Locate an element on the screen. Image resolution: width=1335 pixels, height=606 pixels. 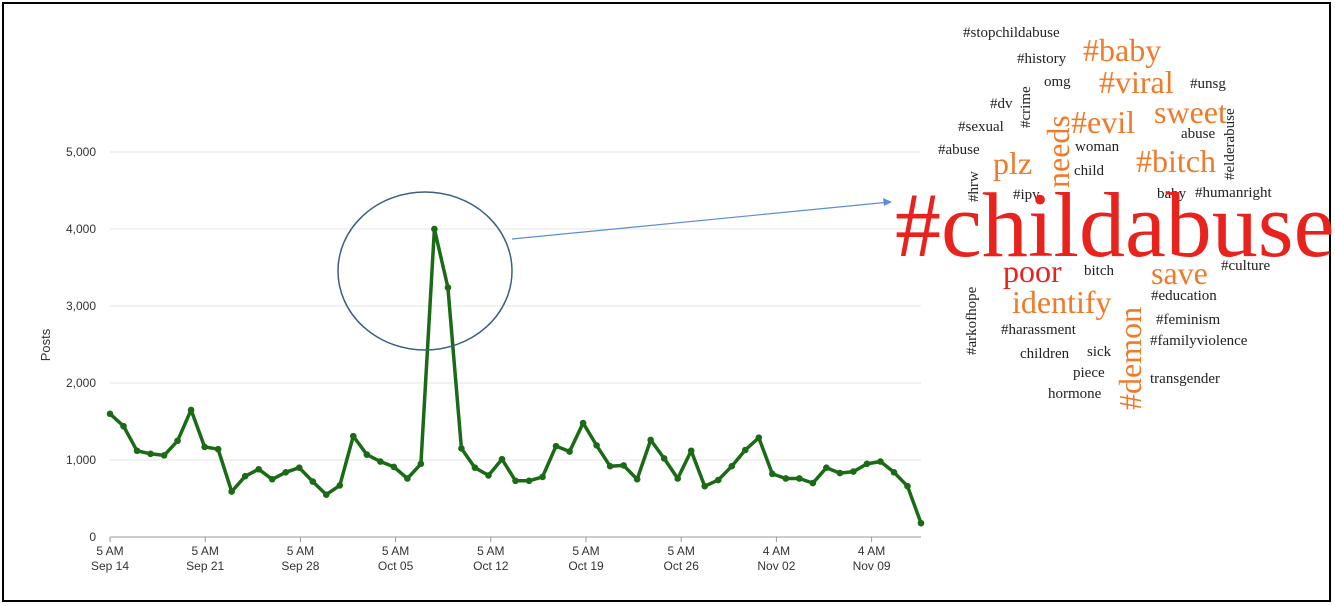
callout-arrow is located at coordinates (701, 220).